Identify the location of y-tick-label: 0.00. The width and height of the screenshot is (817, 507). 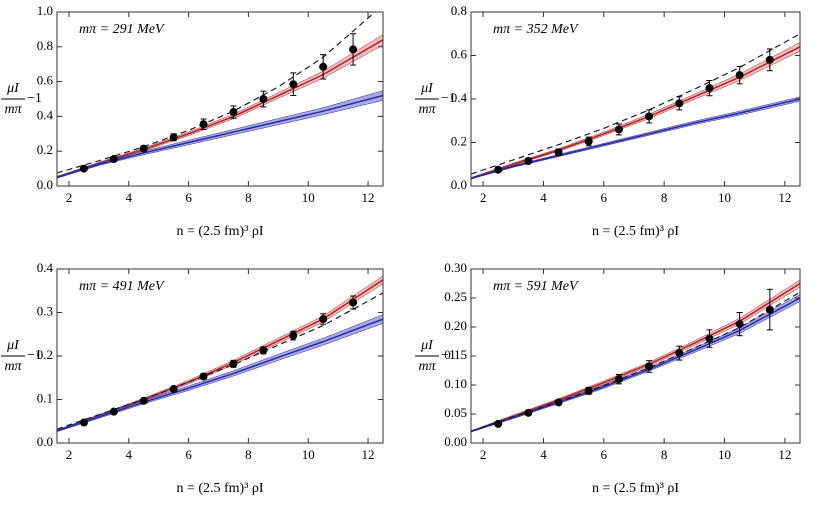
(455, 441).